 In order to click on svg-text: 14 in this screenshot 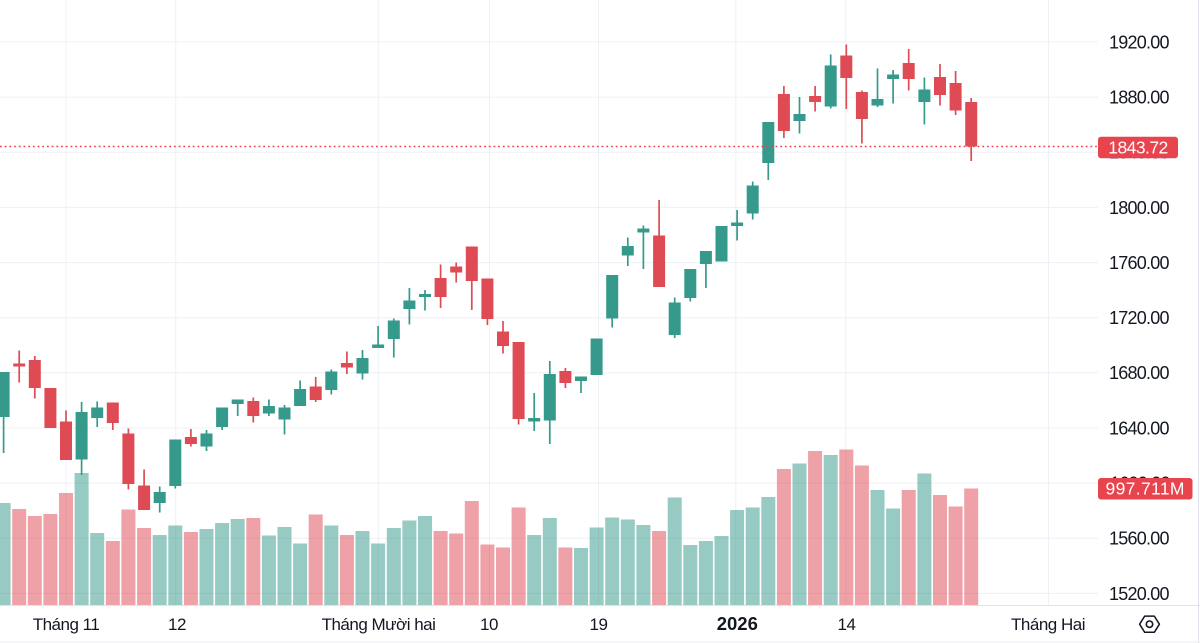, I will do `click(847, 624)`.